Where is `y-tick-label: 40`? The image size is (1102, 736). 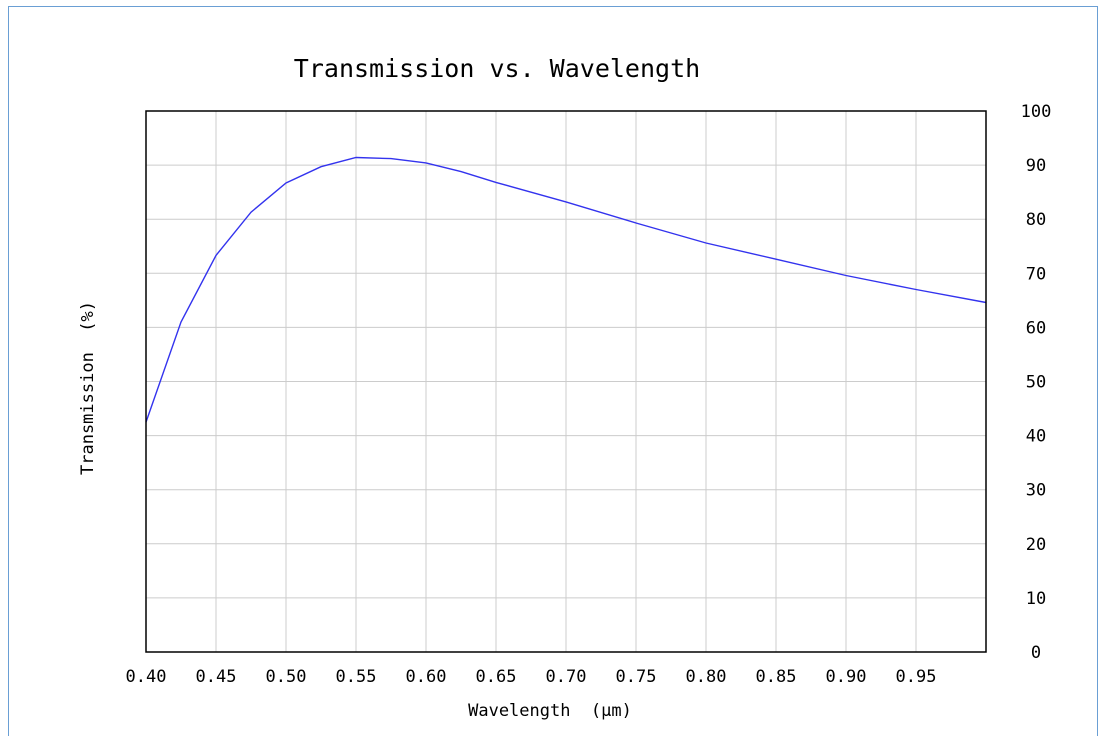
y-tick-label: 40 is located at coordinates (1036, 437).